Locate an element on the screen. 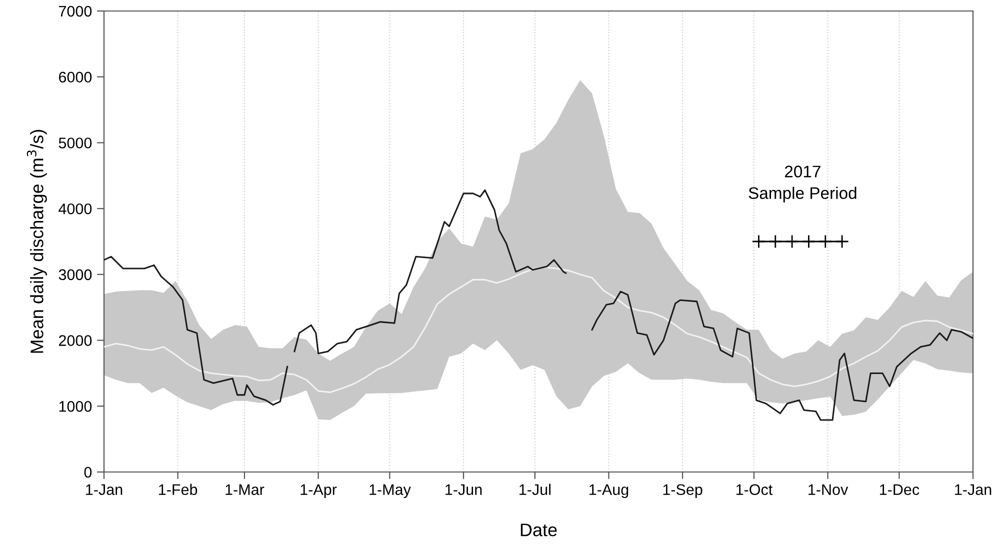  y-tick-label: 3000 is located at coordinates (75, 274).